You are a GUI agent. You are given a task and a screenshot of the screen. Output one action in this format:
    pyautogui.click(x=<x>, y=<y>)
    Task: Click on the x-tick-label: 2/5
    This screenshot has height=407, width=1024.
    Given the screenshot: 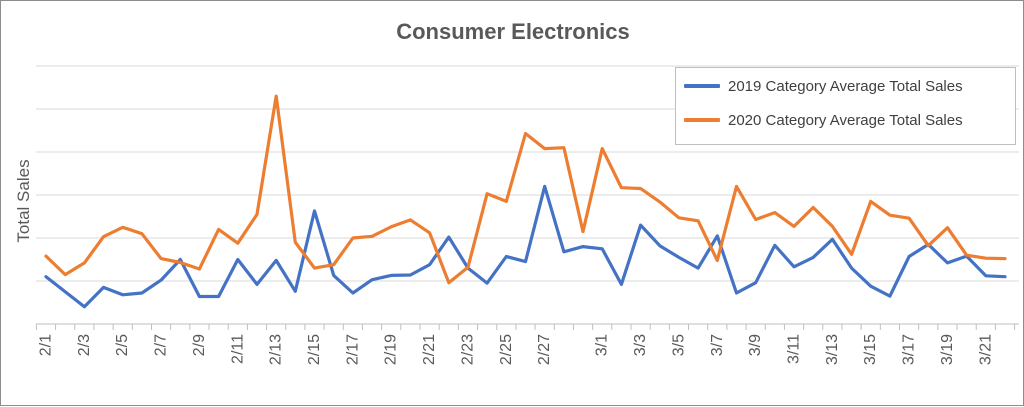 What is the action you would take?
    pyautogui.click(x=122, y=345)
    